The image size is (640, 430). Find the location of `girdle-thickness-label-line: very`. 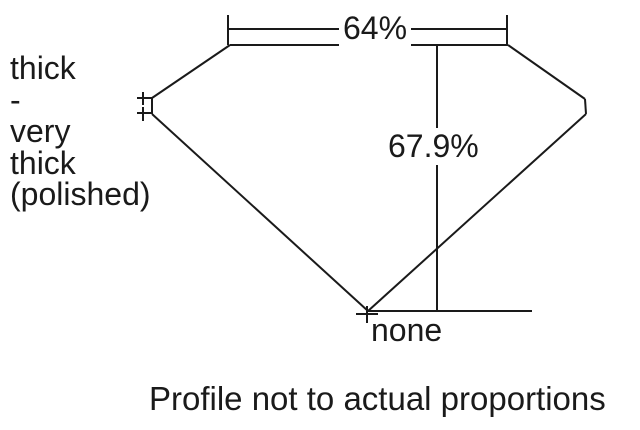

girdle-thickness-label-line: very is located at coordinates (40, 131).